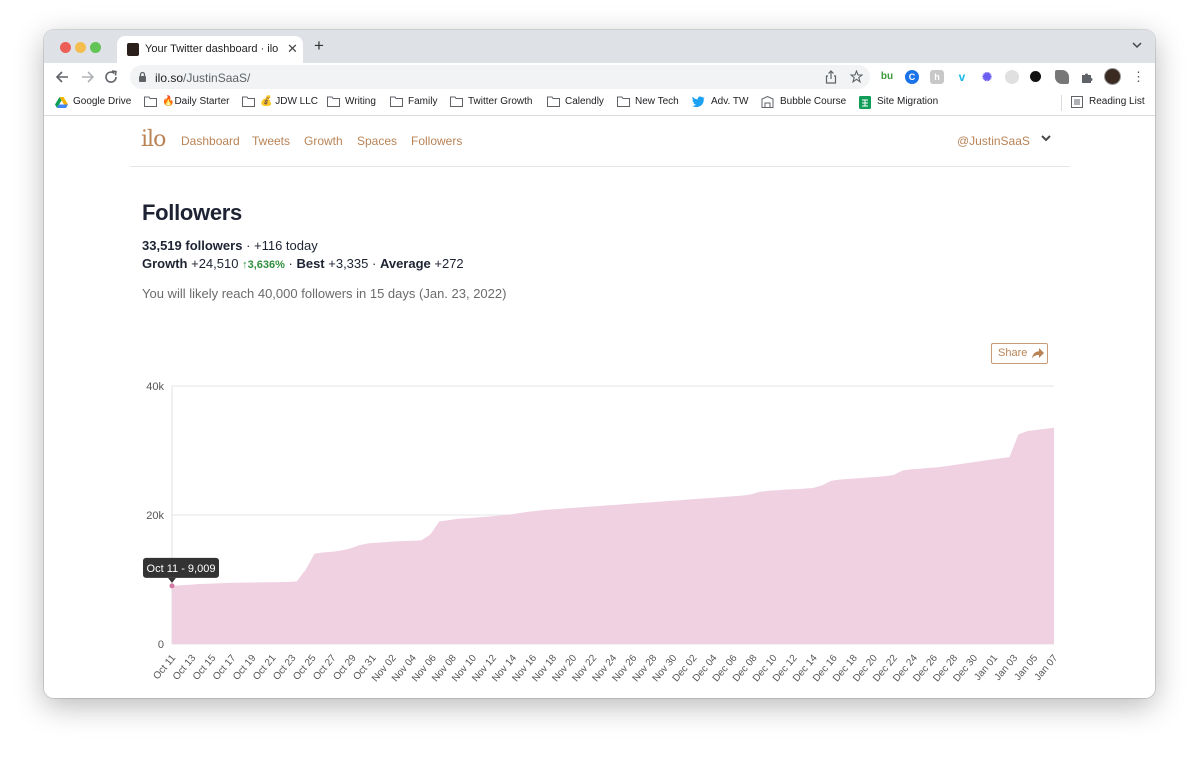  Describe the element at coordinates (405, 263) in the screenshot. I see `average-label: Average` at that location.